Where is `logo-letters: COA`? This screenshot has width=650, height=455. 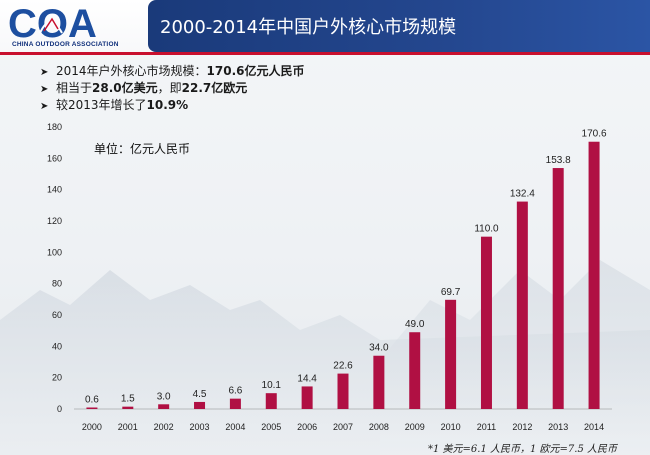
logo-letters: COA is located at coordinates (52, 23).